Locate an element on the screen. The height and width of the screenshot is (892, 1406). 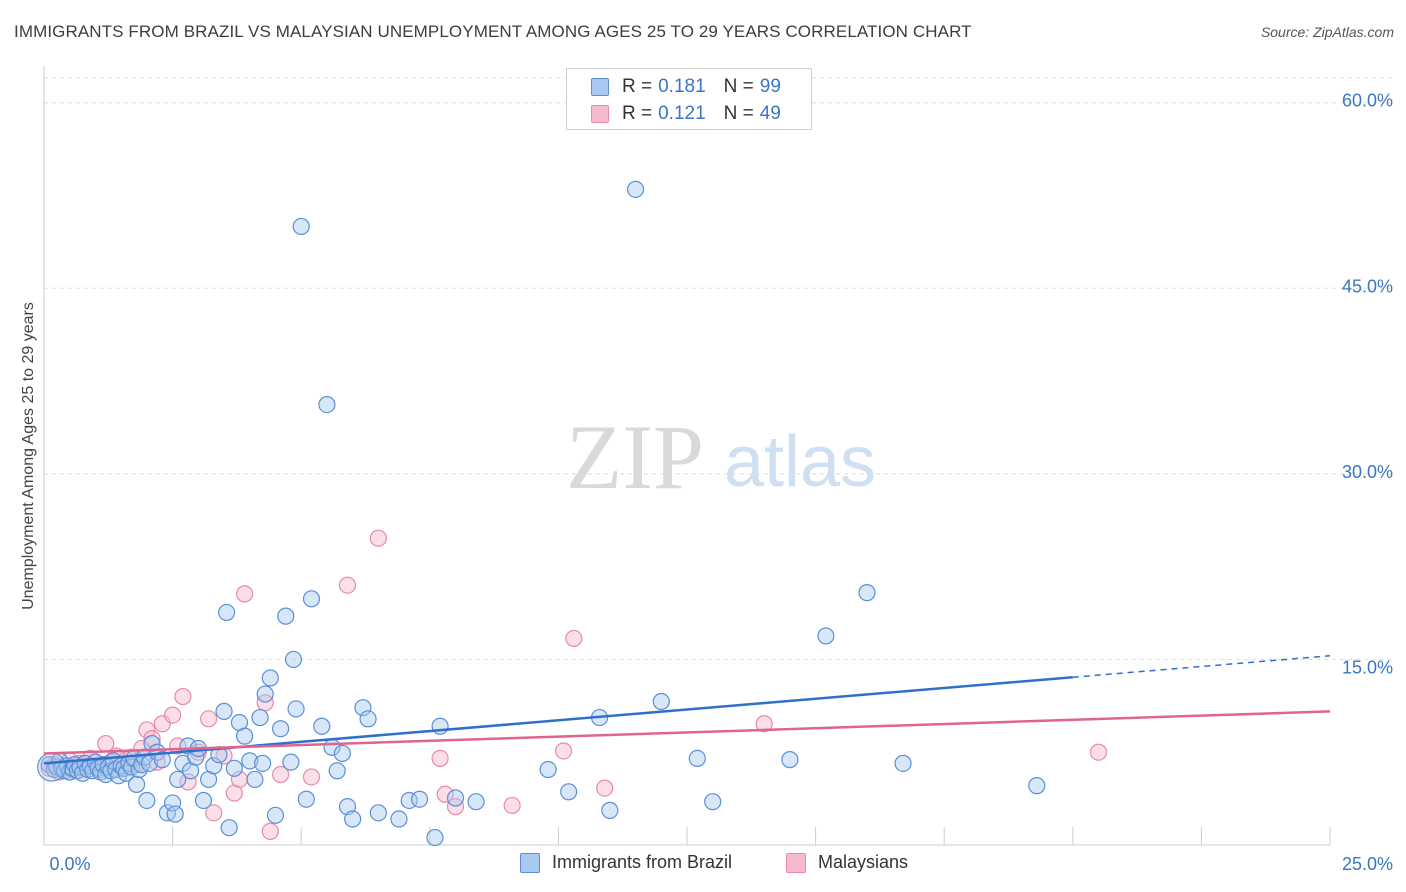
series-legend: Immigrants from Brazil Malaysians is located at coordinates (703, 864).